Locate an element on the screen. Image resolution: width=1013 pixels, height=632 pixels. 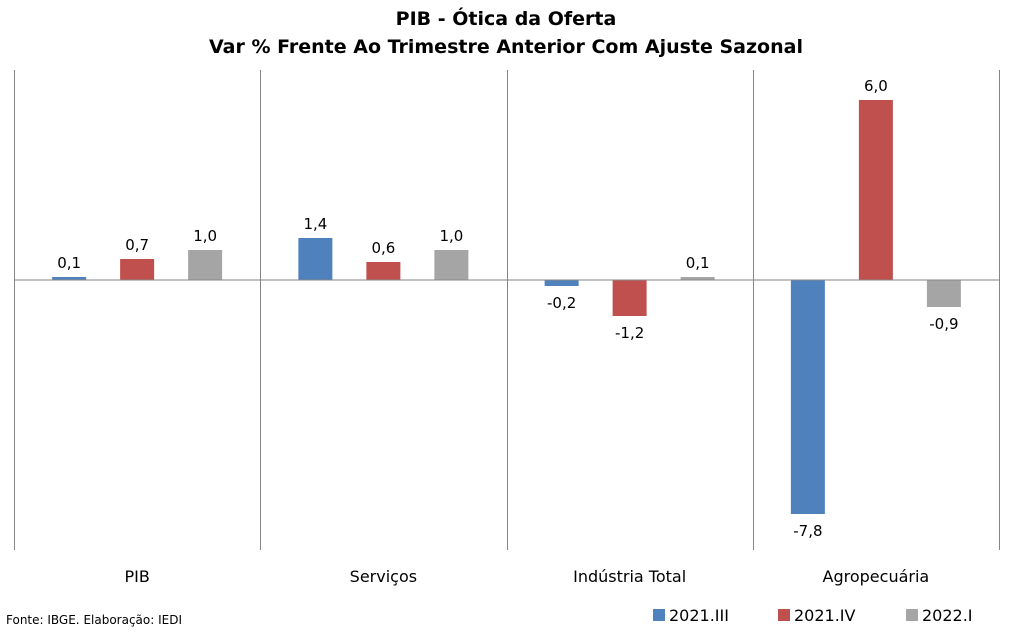
data-label: -7,8 is located at coordinates (807, 531).